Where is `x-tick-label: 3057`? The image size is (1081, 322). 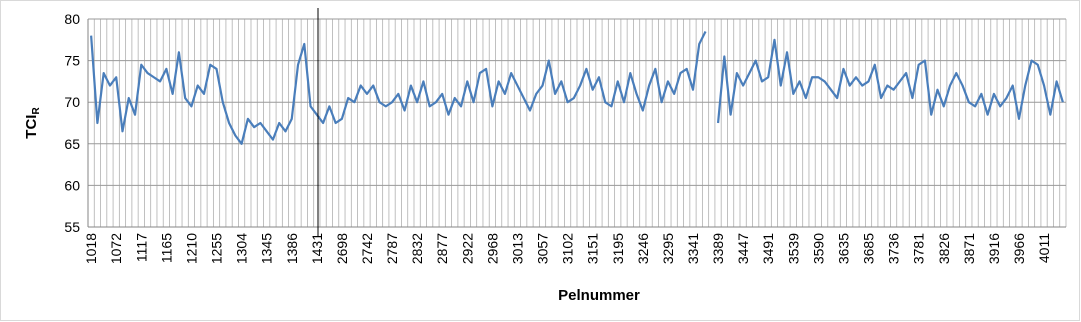
x-tick-label: 3057 is located at coordinates (543, 248).